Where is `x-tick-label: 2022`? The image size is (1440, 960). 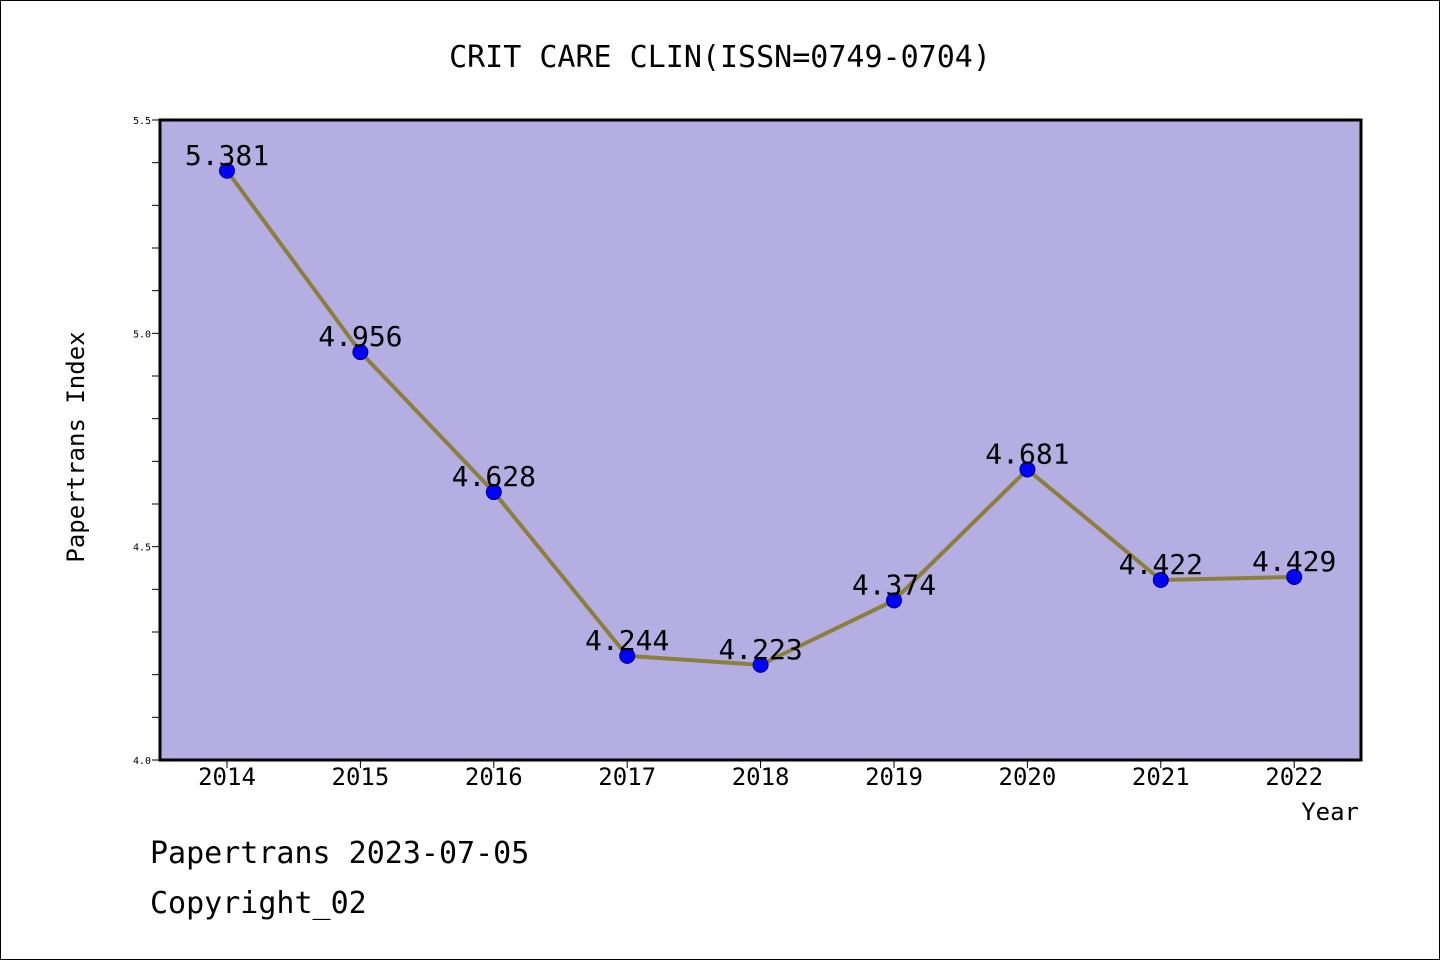 x-tick-label: 2022 is located at coordinates (1294, 777).